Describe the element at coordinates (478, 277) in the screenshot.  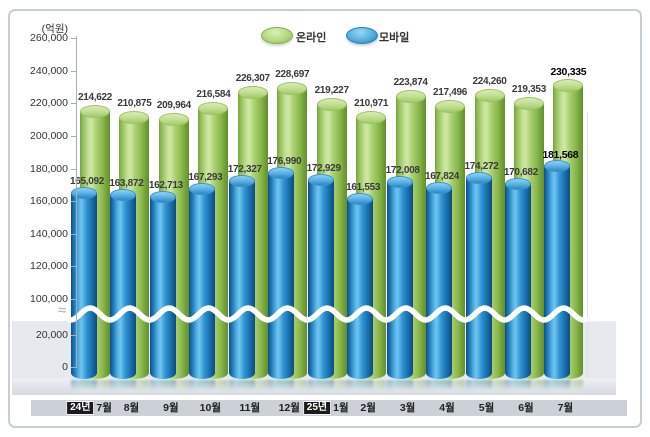
I see `bar-mobile-10-body` at that location.